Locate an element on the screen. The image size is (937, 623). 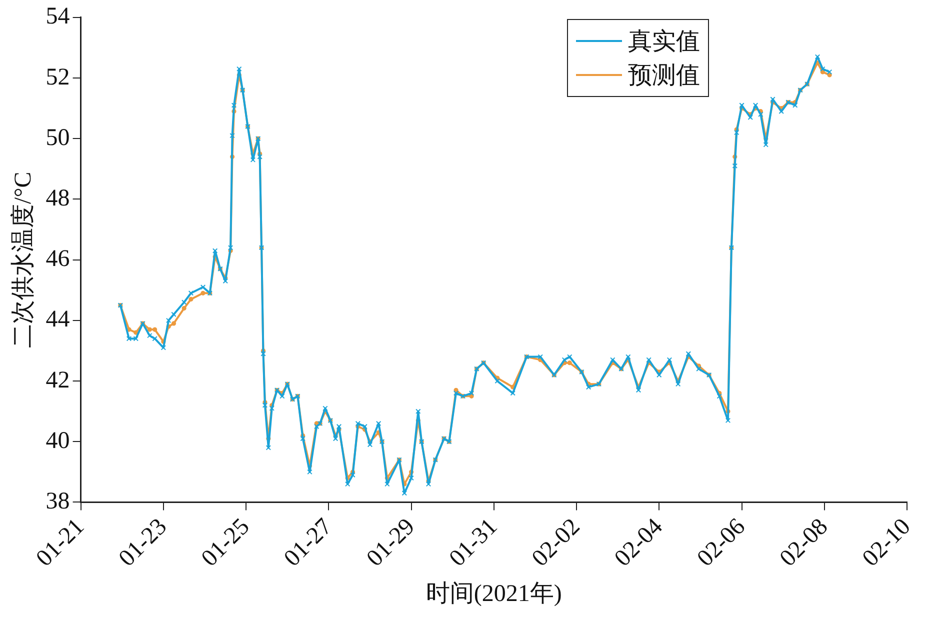
legend-label: 预测值 is located at coordinates (664, 77).